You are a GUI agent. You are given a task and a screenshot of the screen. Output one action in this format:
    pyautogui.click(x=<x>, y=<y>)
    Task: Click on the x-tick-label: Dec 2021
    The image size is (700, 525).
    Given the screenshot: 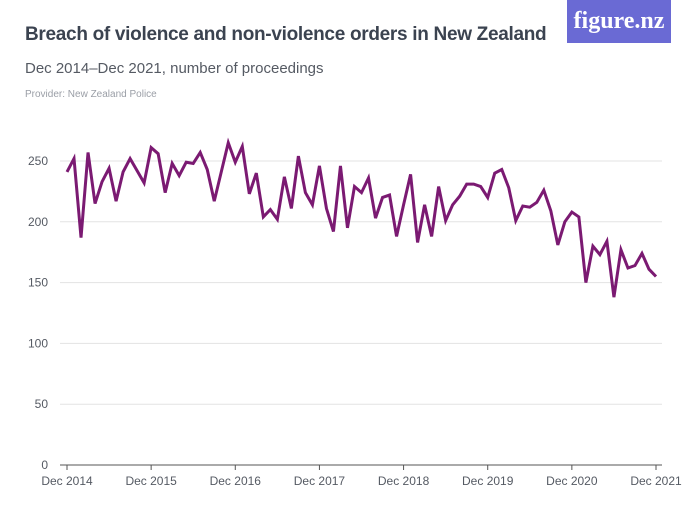 What is the action you would take?
    pyautogui.click(x=656, y=481)
    